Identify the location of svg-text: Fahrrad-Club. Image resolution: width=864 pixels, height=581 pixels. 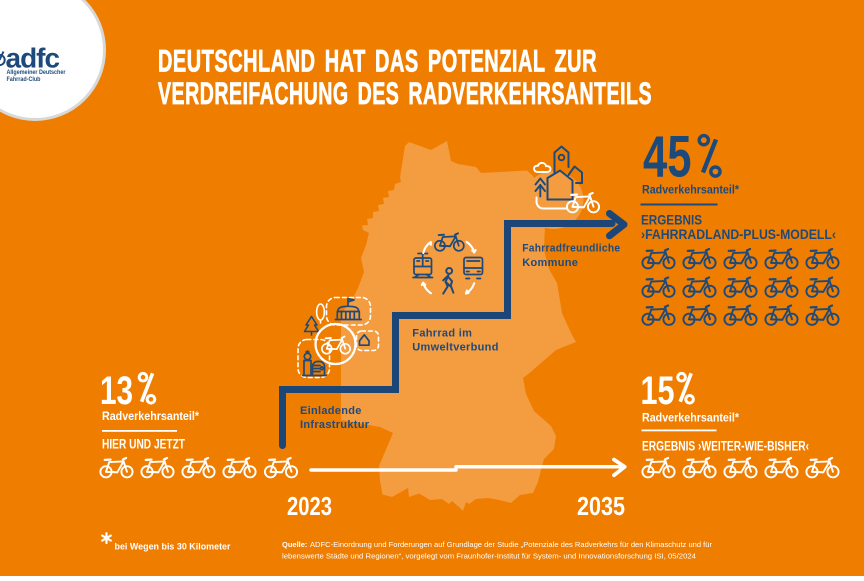
(24, 79).